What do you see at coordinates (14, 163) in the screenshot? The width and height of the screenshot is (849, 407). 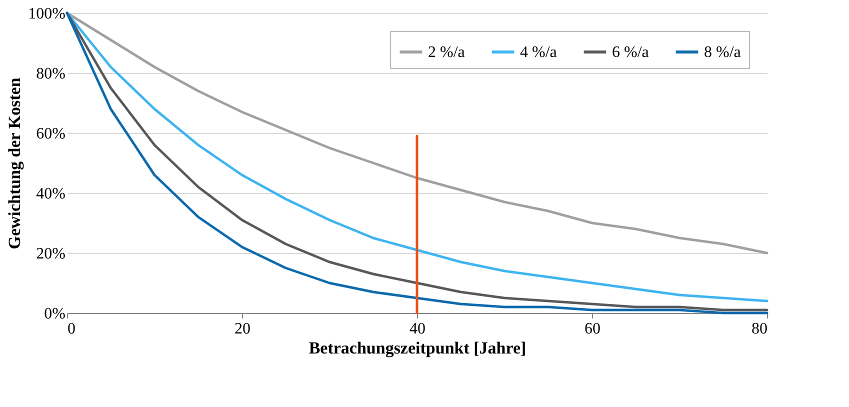 I see `y-axis-title: Gewichtung der Kosten` at bounding box center [14, 163].